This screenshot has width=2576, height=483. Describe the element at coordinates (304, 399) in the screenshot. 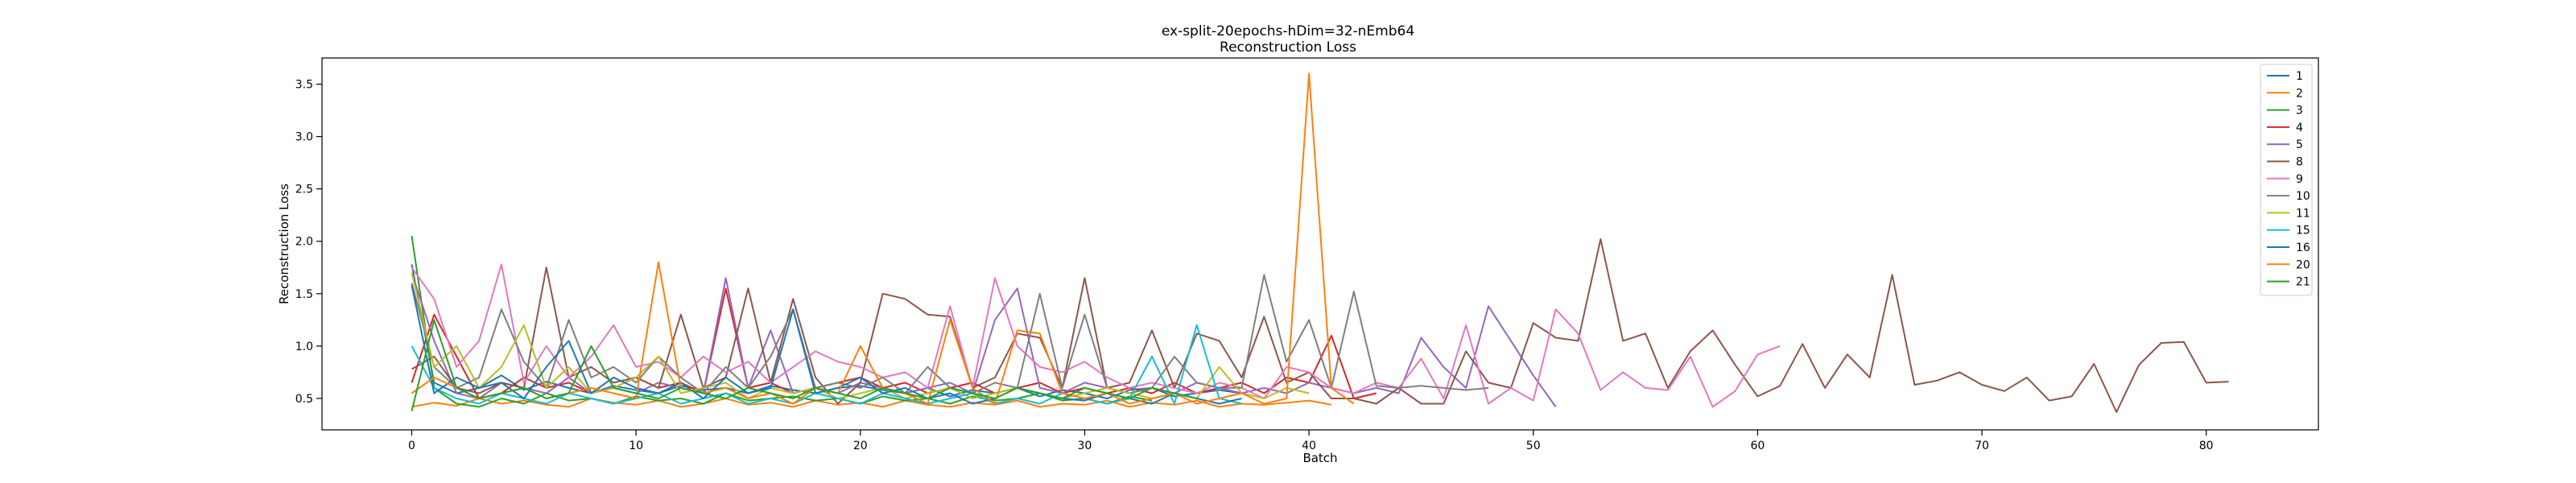

I see `y-tick-label: 0.5` at that location.